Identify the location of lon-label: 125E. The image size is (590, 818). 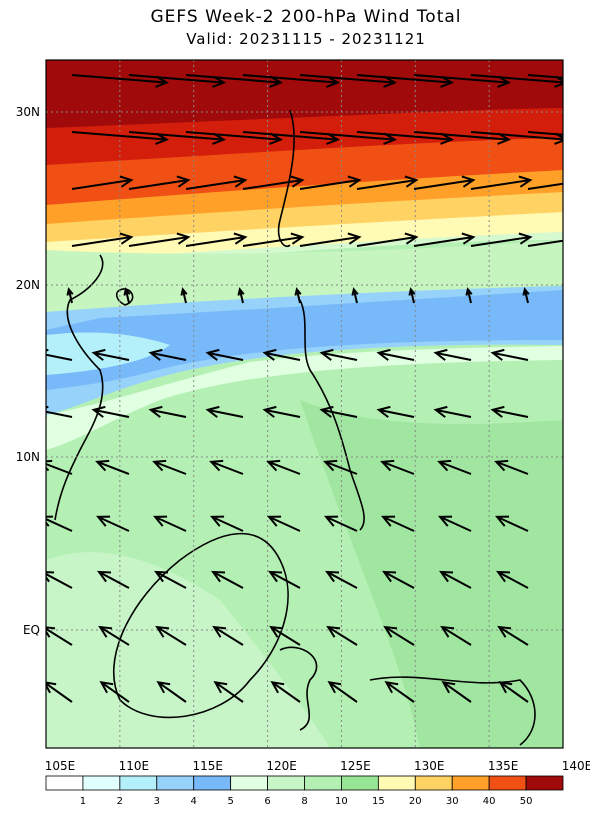
(355, 766).